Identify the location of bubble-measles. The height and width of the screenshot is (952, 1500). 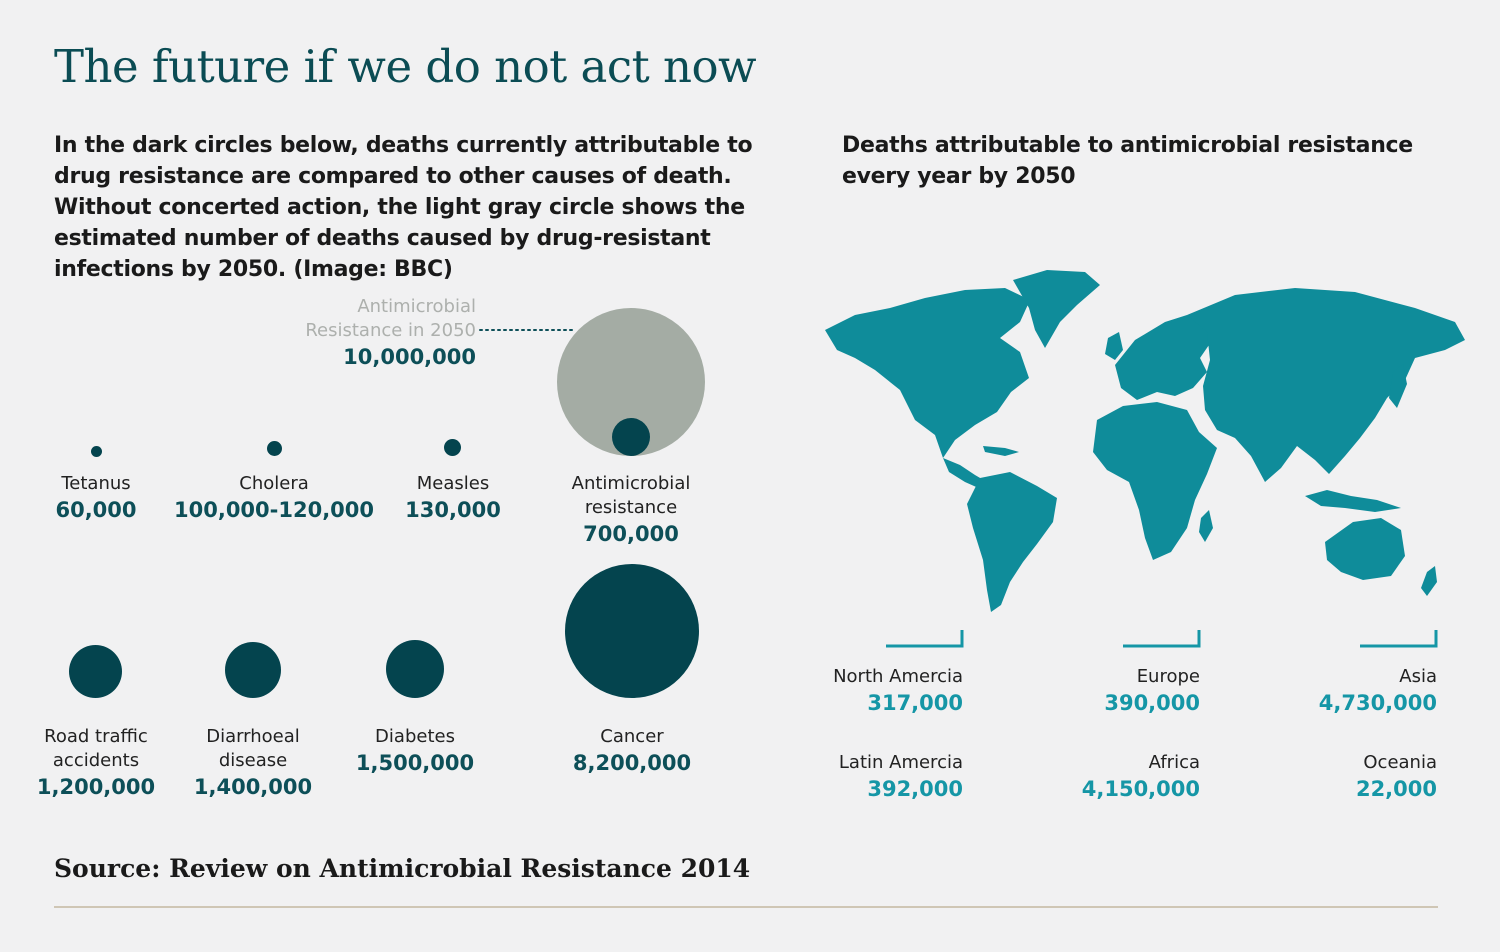
(452, 447).